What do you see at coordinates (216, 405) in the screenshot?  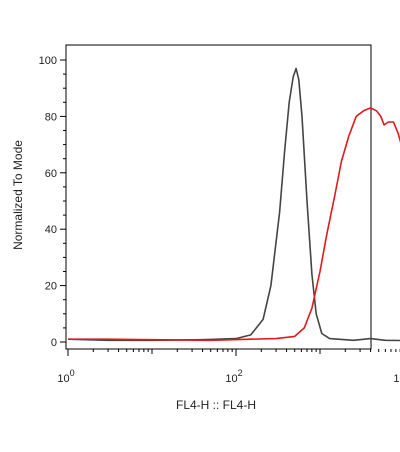 I see `x-axis-title: FL4-H :: FL4-H` at bounding box center [216, 405].